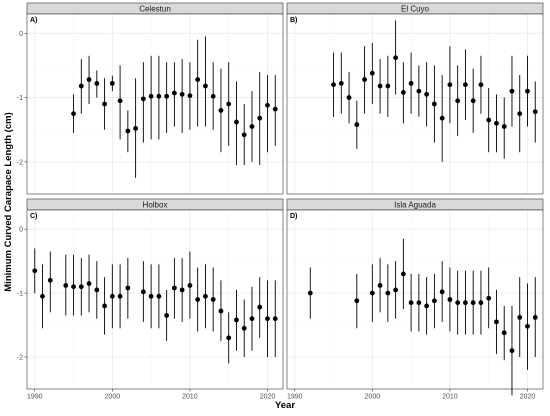  What do you see at coordinates (268, 397) in the screenshot?
I see `x-tick-label: 2020` at bounding box center [268, 397].